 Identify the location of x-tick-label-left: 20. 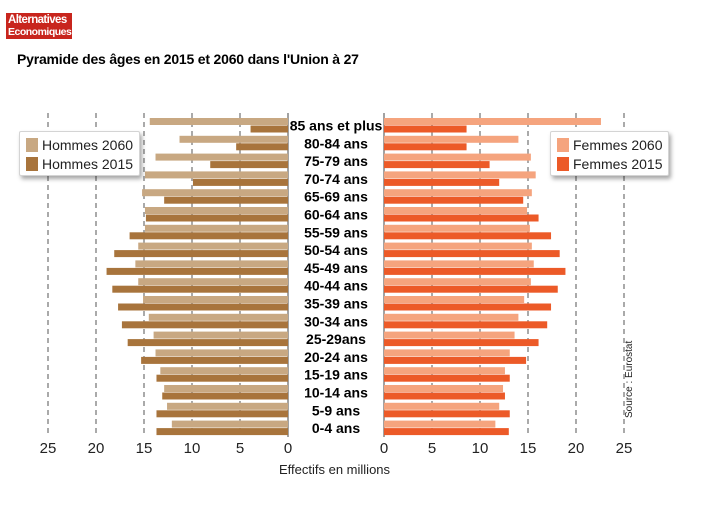
(96, 448).